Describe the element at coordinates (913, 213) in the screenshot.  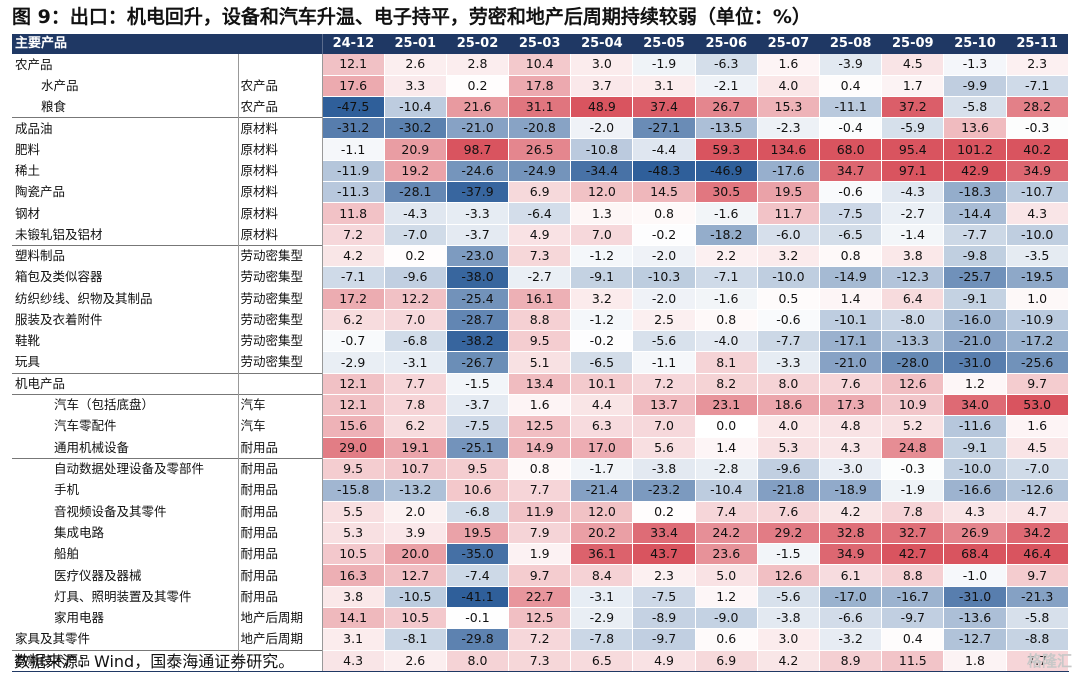
I see `heatmap-cell: -2.7` at that location.